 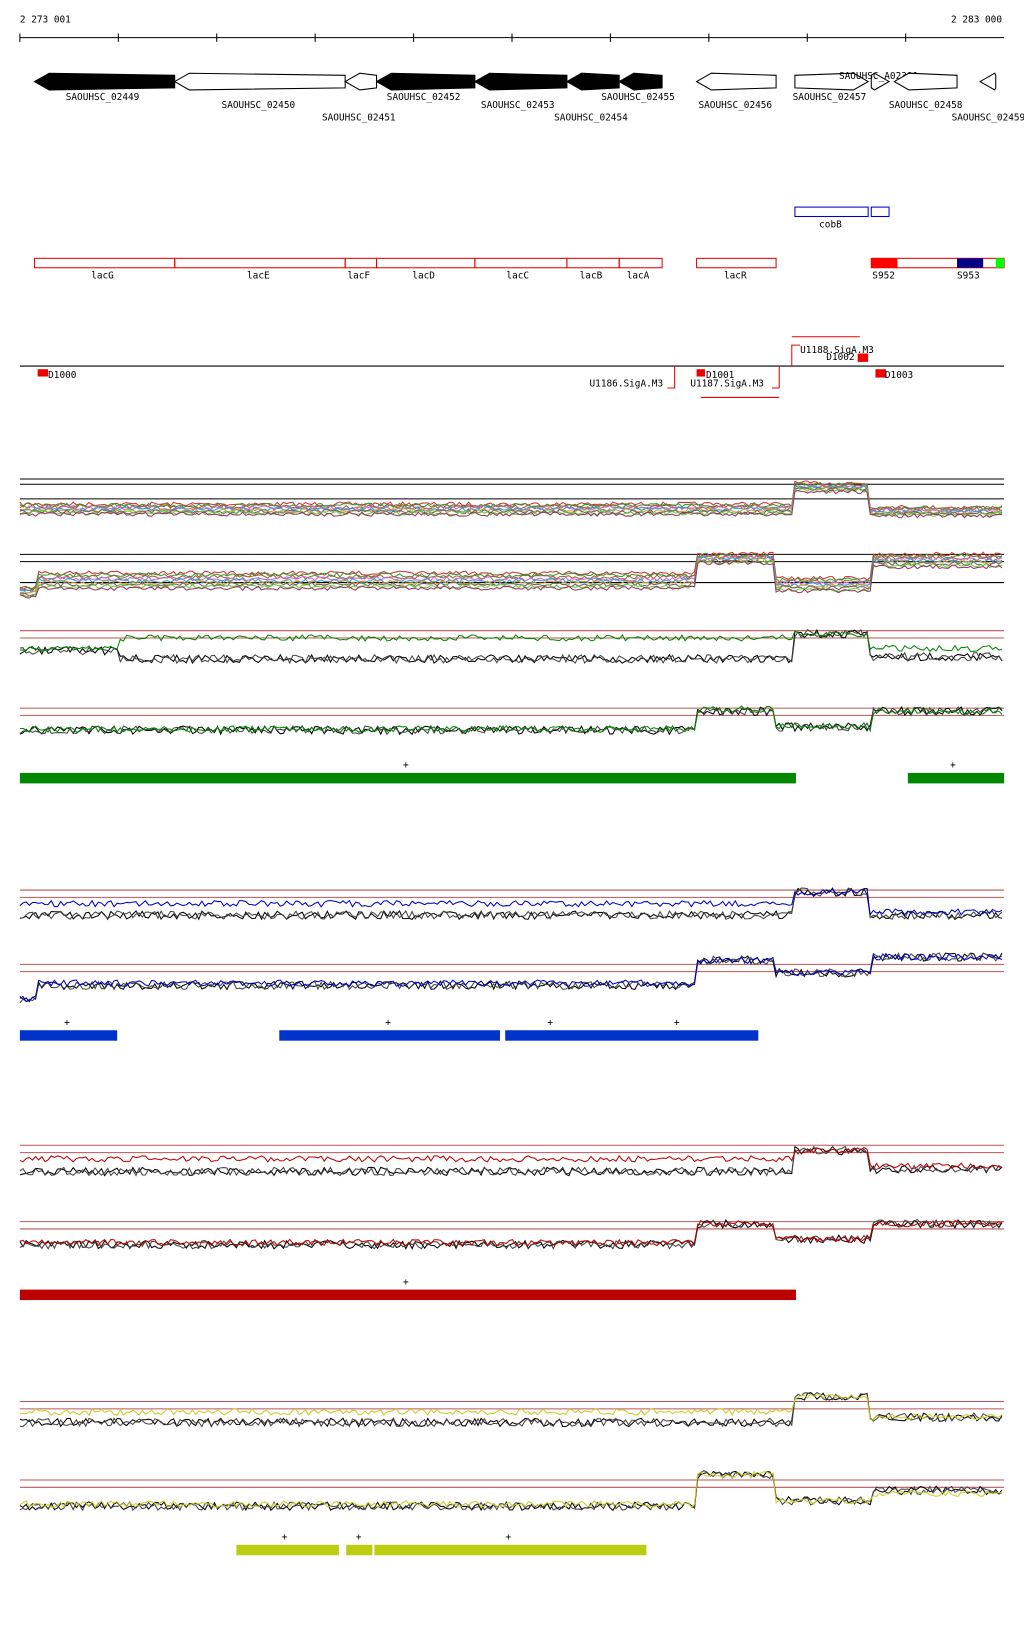 What do you see at coordinates (830, 224) in the screenshot?
I see `cobB-label: cobB` at bounding box center [830, 224].